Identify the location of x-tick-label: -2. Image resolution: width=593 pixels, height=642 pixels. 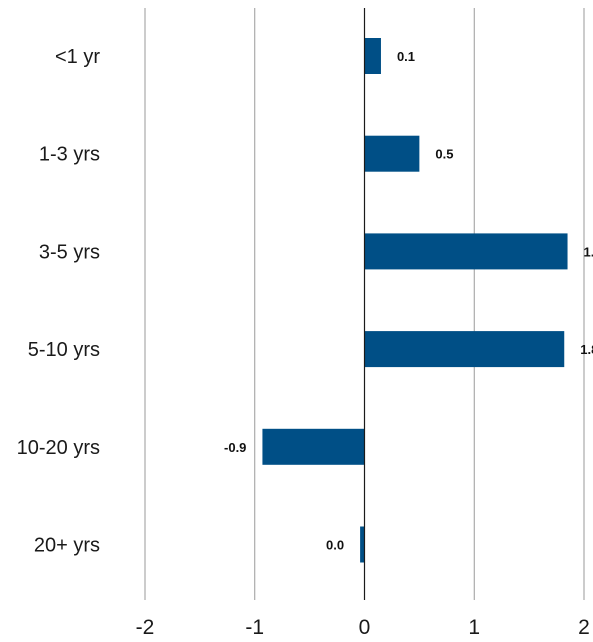
(145, 627).